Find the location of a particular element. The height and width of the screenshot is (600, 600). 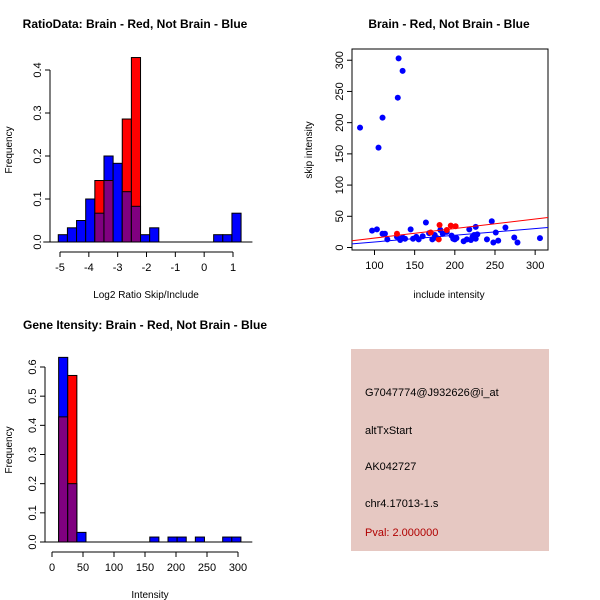

y-tick-label: 0.5 is located at coordinates (33, 396).